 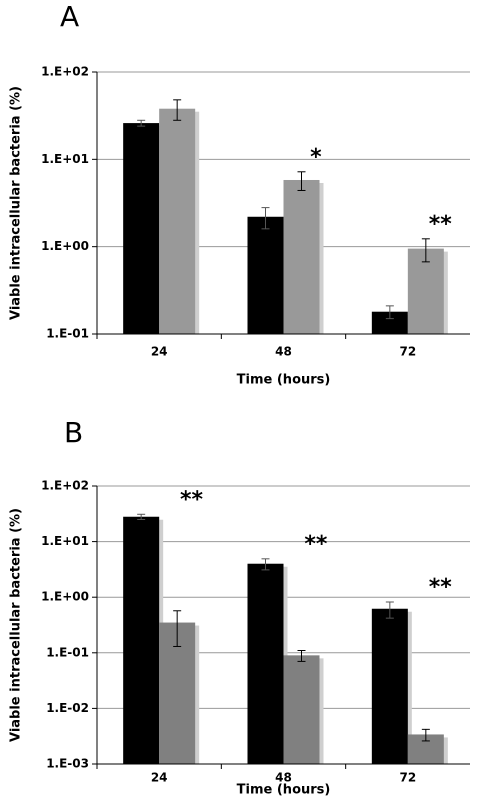 What do you see at coordinates (67, 708) in the screenshot?
I see `y-tick-label: 1.E-02` at bounding box center [67, 708].